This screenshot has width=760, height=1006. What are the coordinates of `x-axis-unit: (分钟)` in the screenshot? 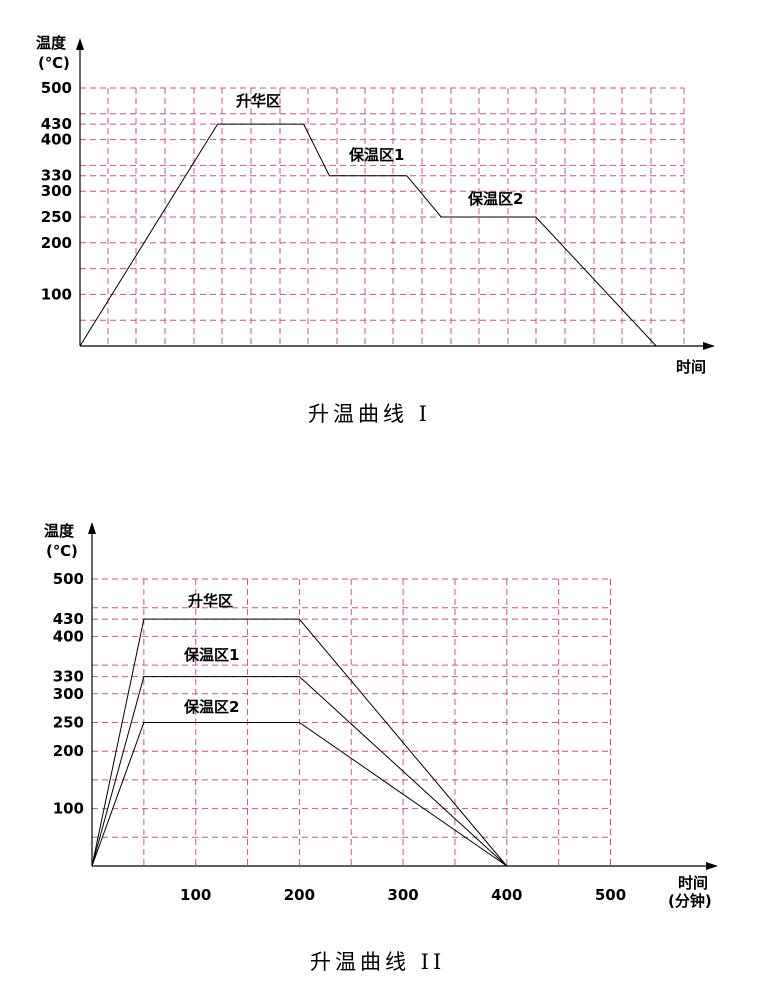 It's located at (690, 901).